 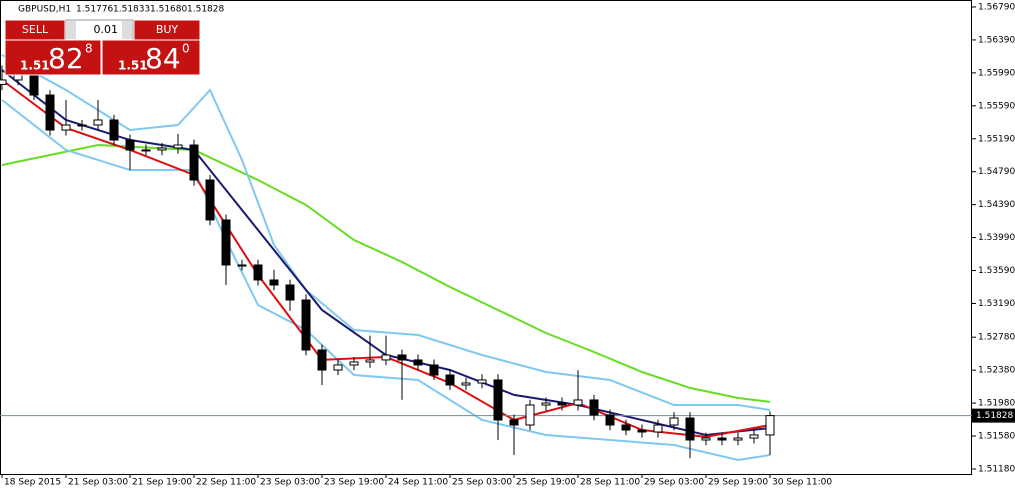 What do you see at coordinates (133, 66) in the screenshot?
I see `buy-big: 1.51` at bounding box center [133, 66].